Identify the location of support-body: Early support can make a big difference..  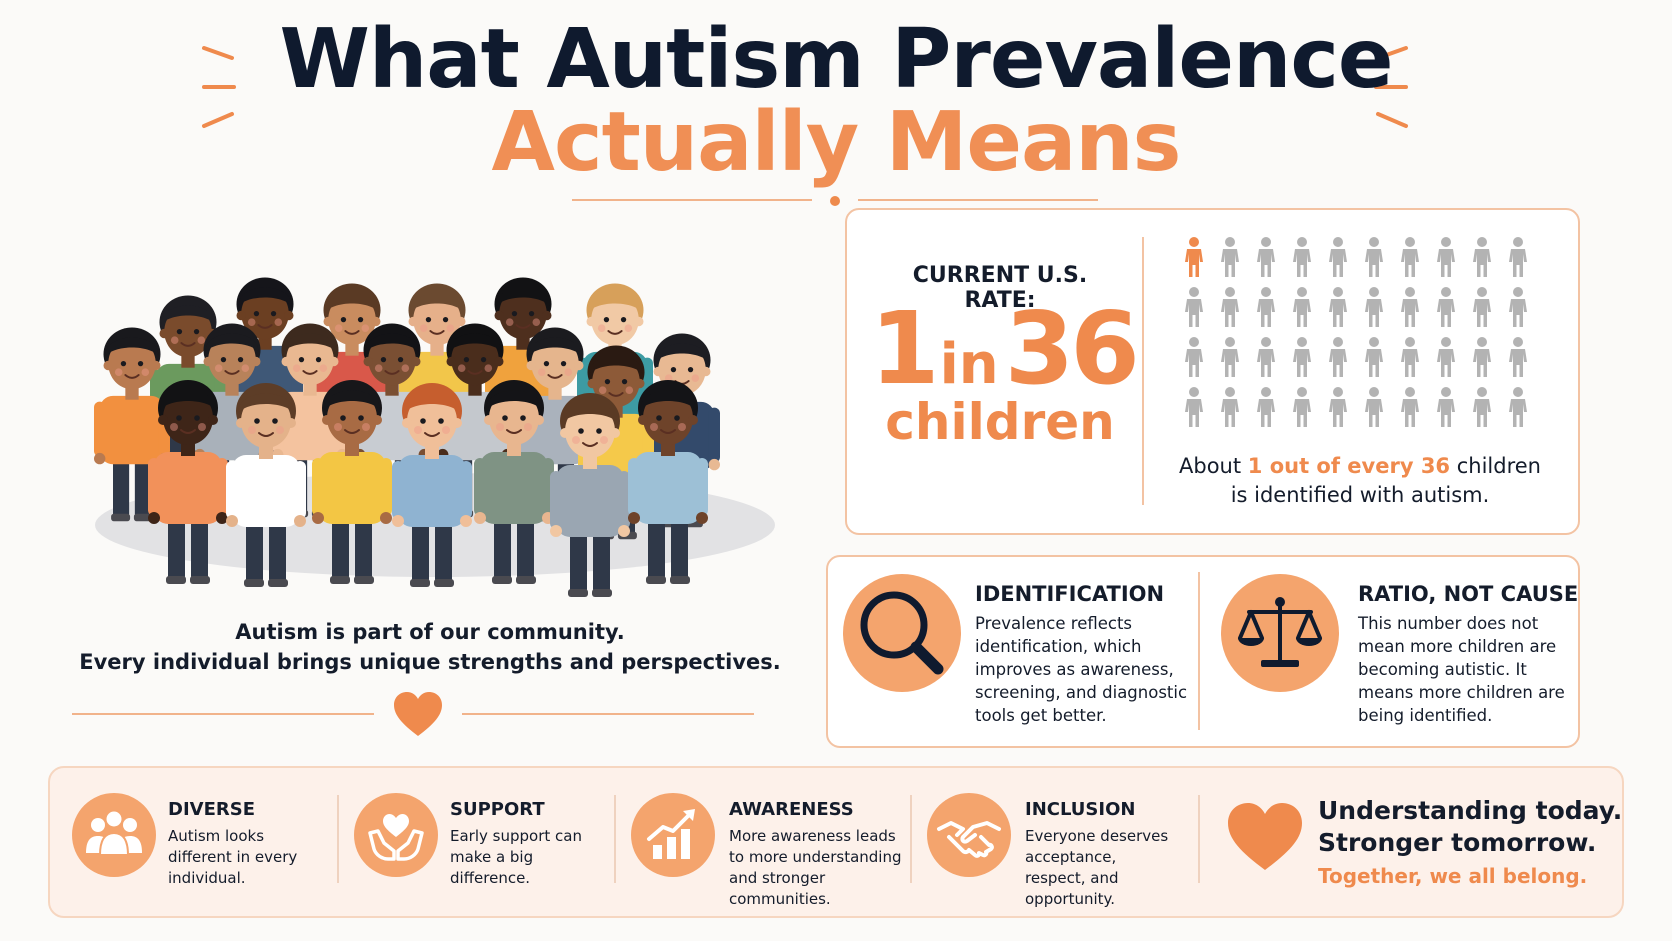
(516, 857).